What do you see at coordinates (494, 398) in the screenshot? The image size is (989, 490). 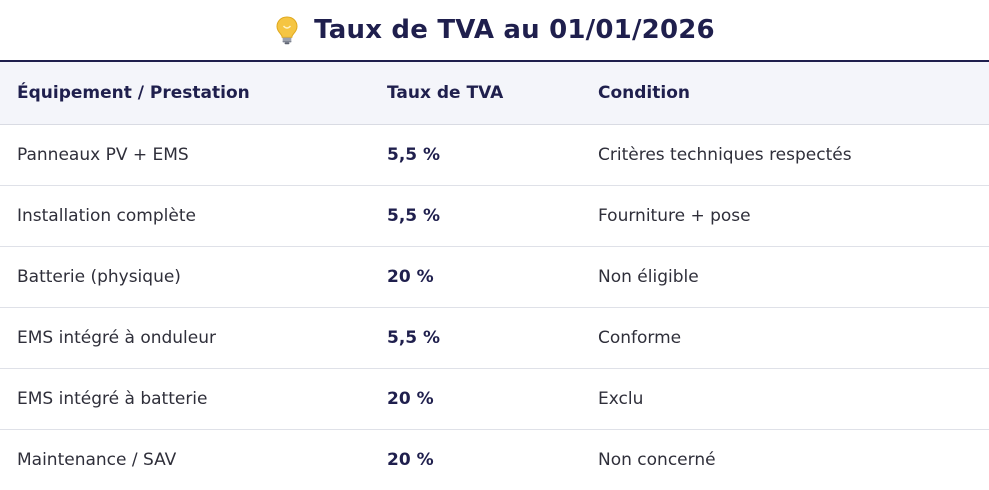 I see `table-row: EMS intégré à batterie 20 % Exclu` at bounding box center [494, 398].